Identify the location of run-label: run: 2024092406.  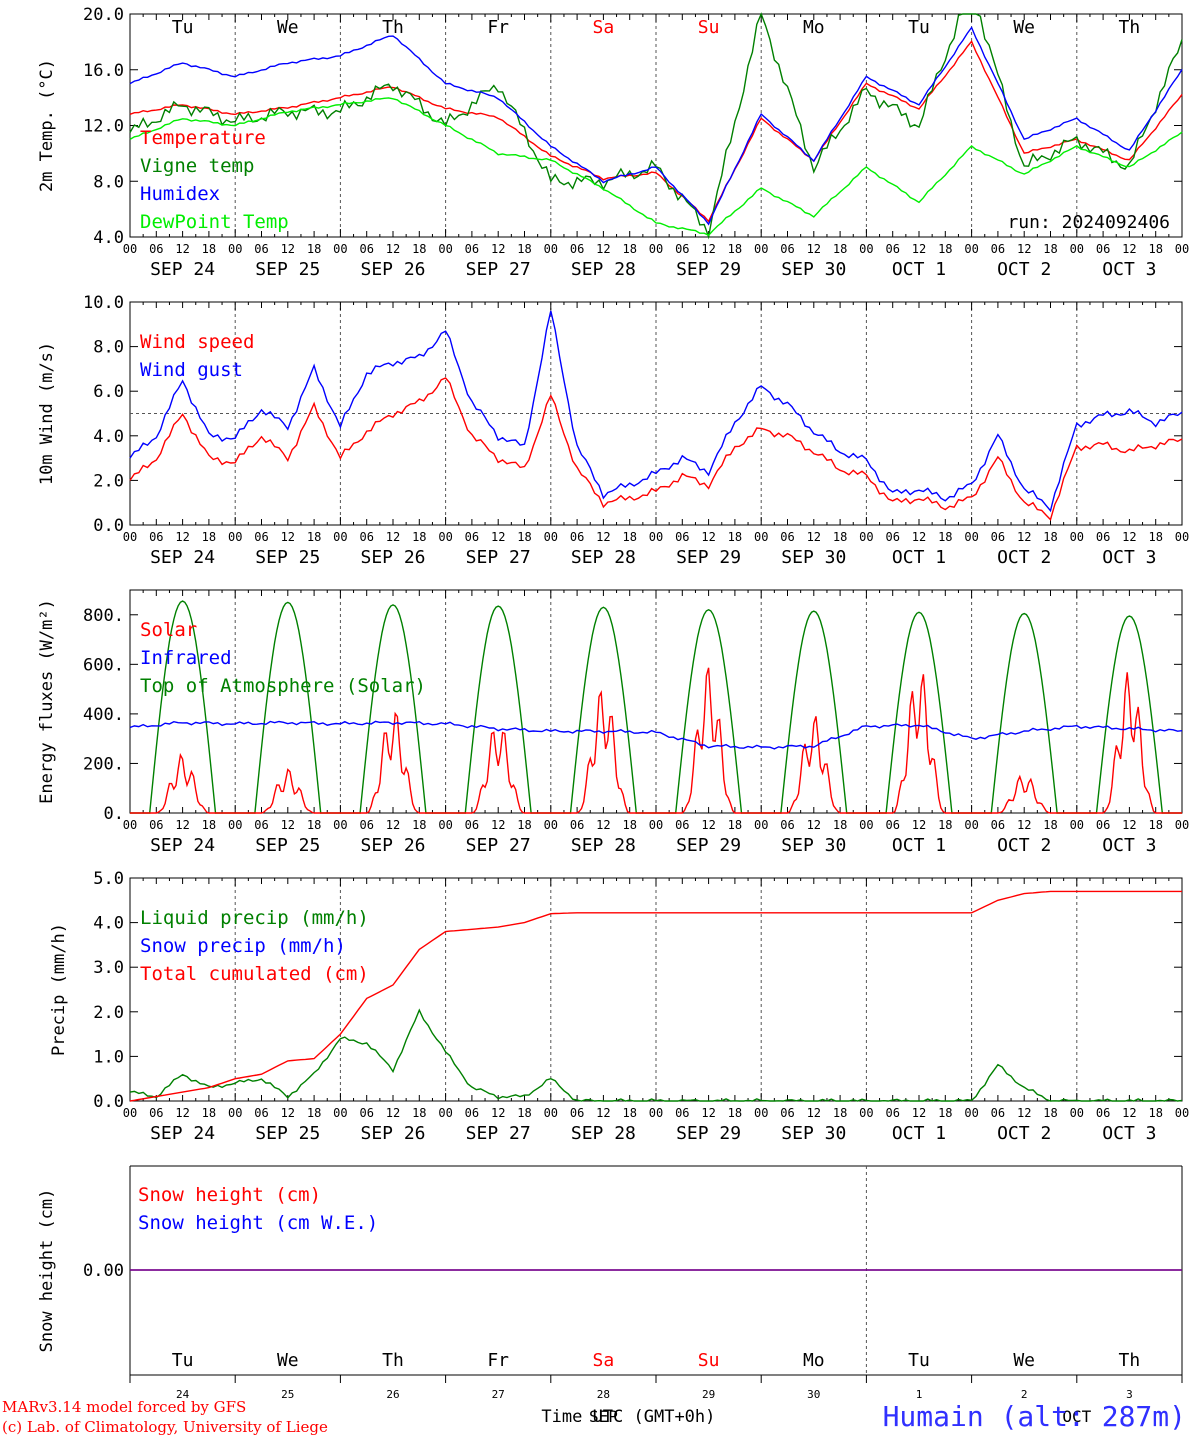
(1088, 222).